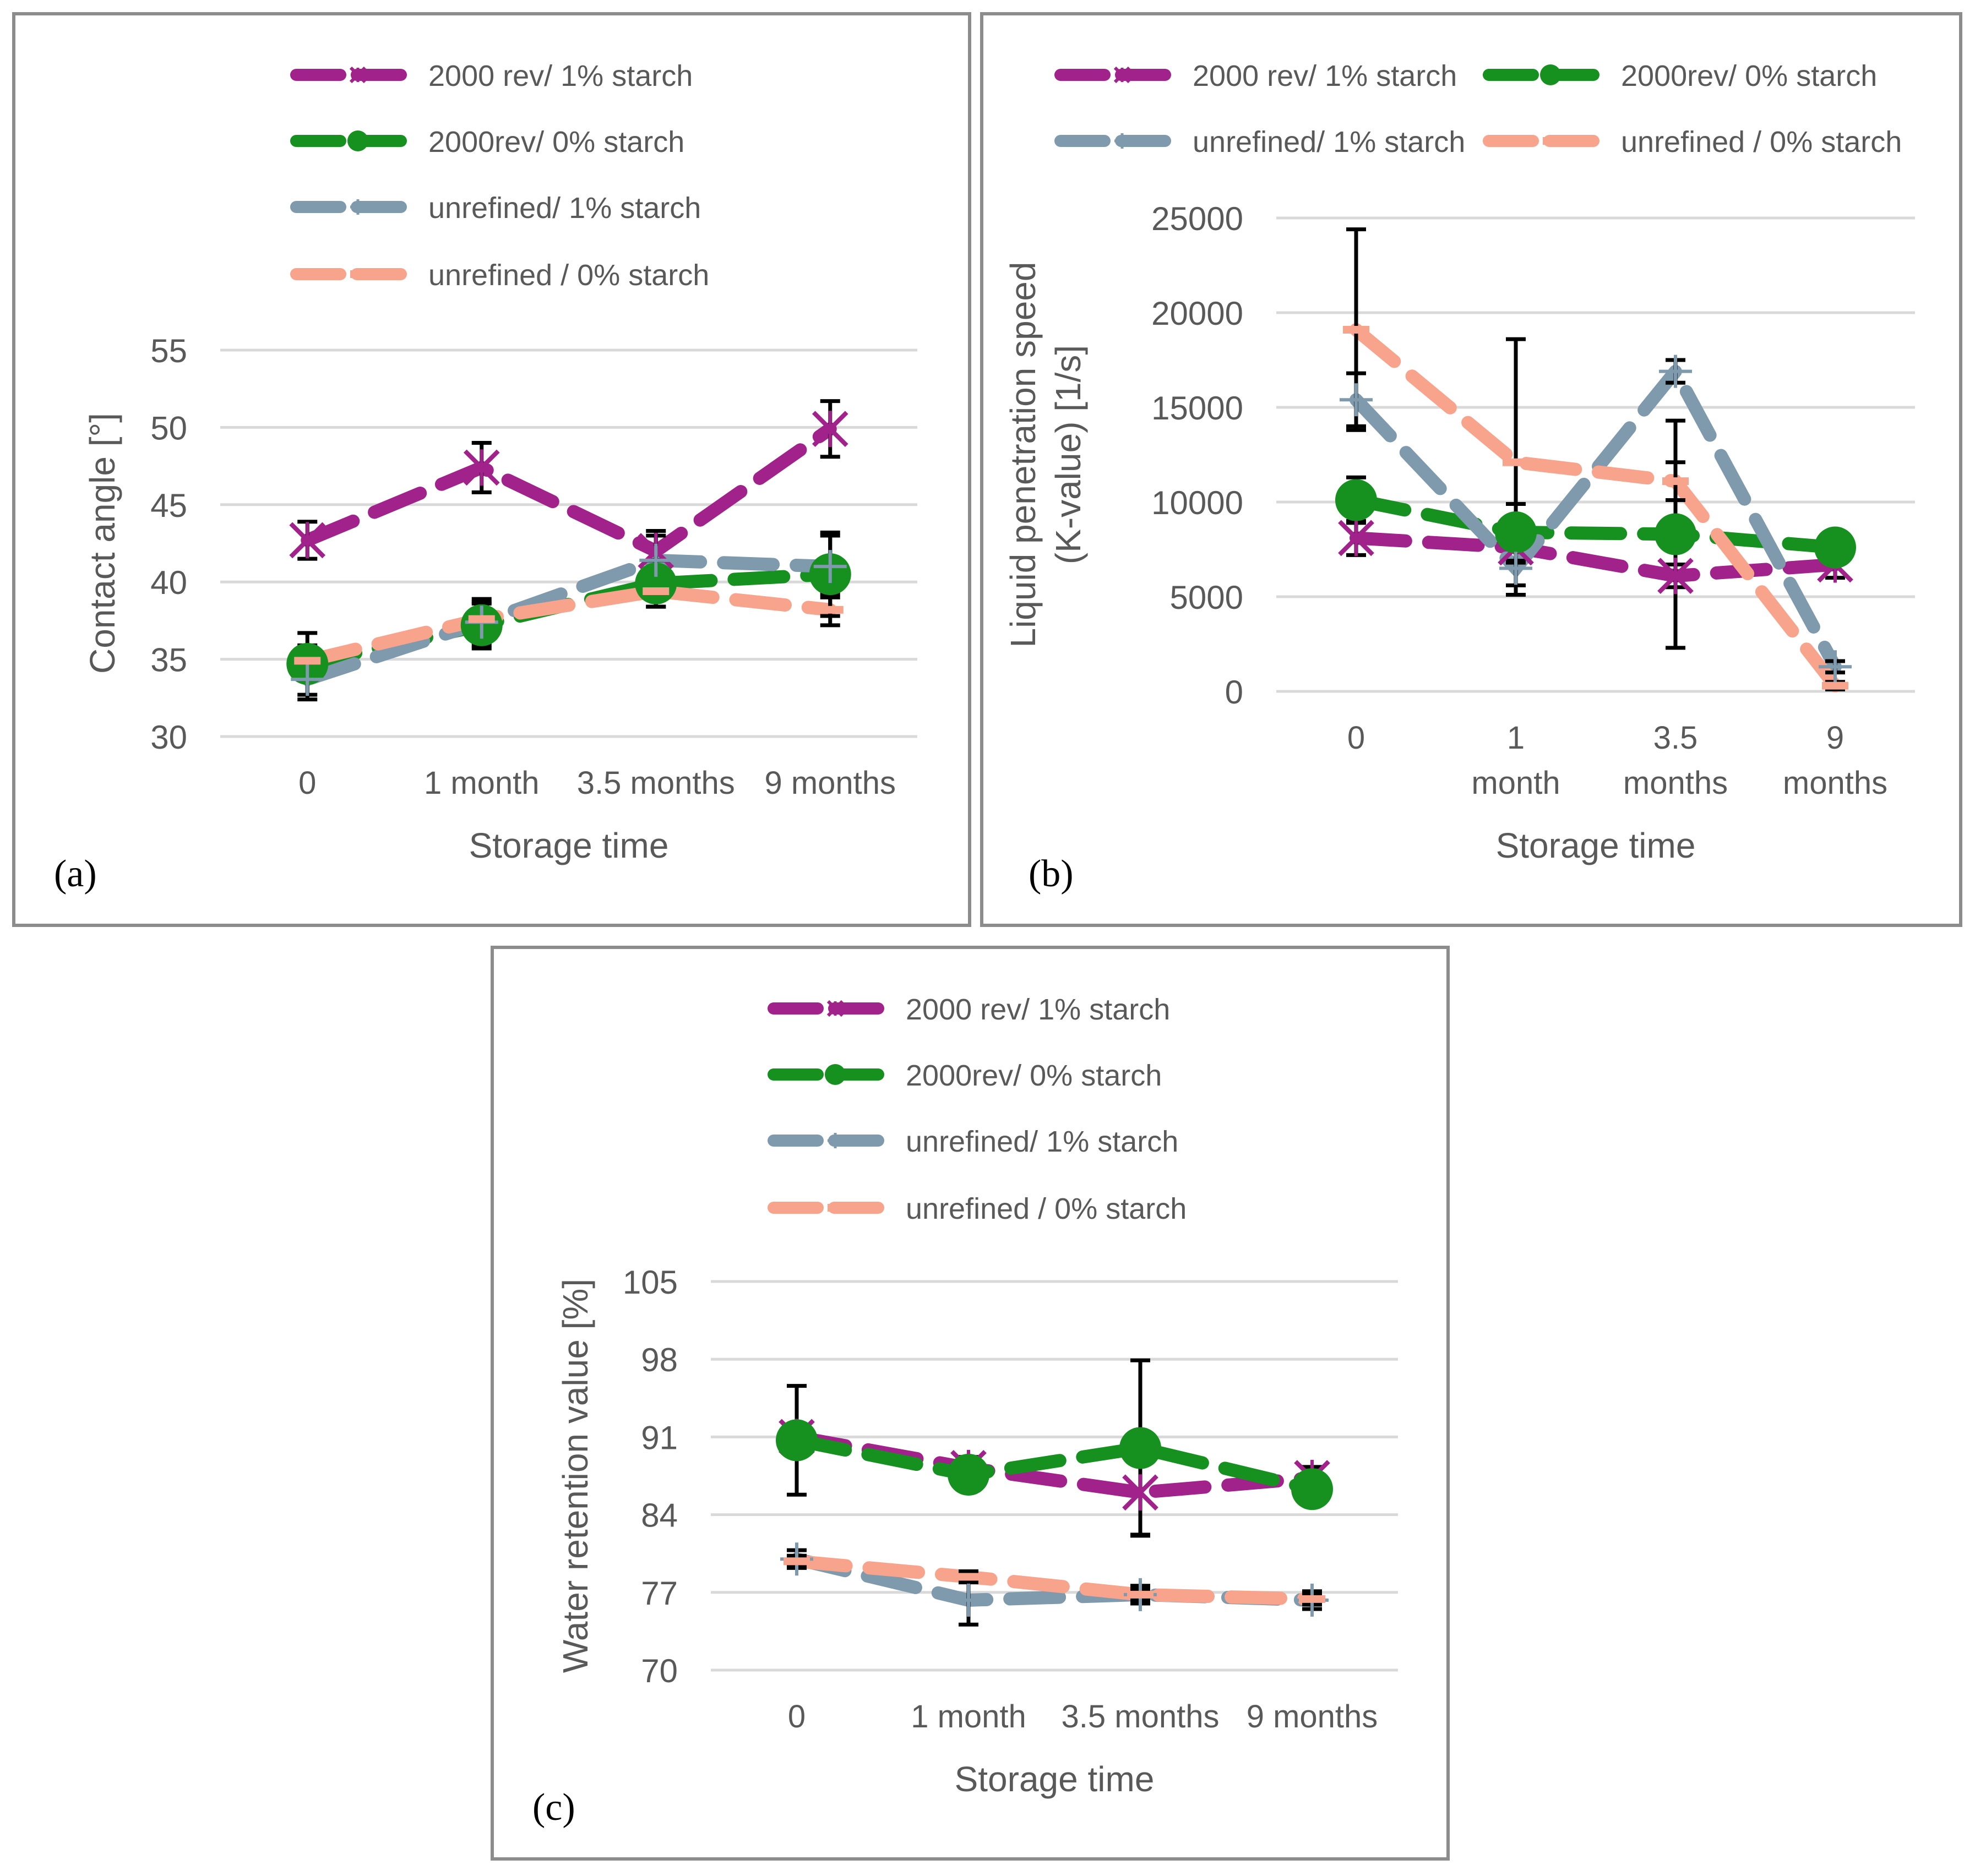 The width and height of the screenshot is (1975, 1876). I want to click on x-tick-label-a-0: 0, so click(307, 783).